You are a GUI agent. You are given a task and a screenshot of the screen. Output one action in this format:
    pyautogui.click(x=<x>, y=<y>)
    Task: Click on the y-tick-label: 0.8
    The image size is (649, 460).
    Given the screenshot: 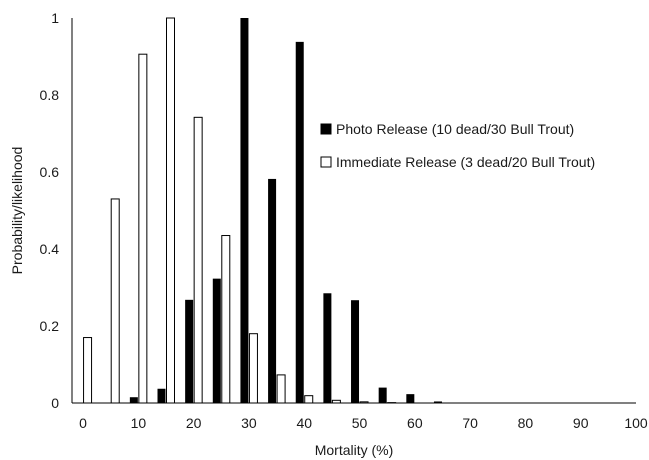 What is the action you would take?
    pyautogui.click(x=50, y=95)
    